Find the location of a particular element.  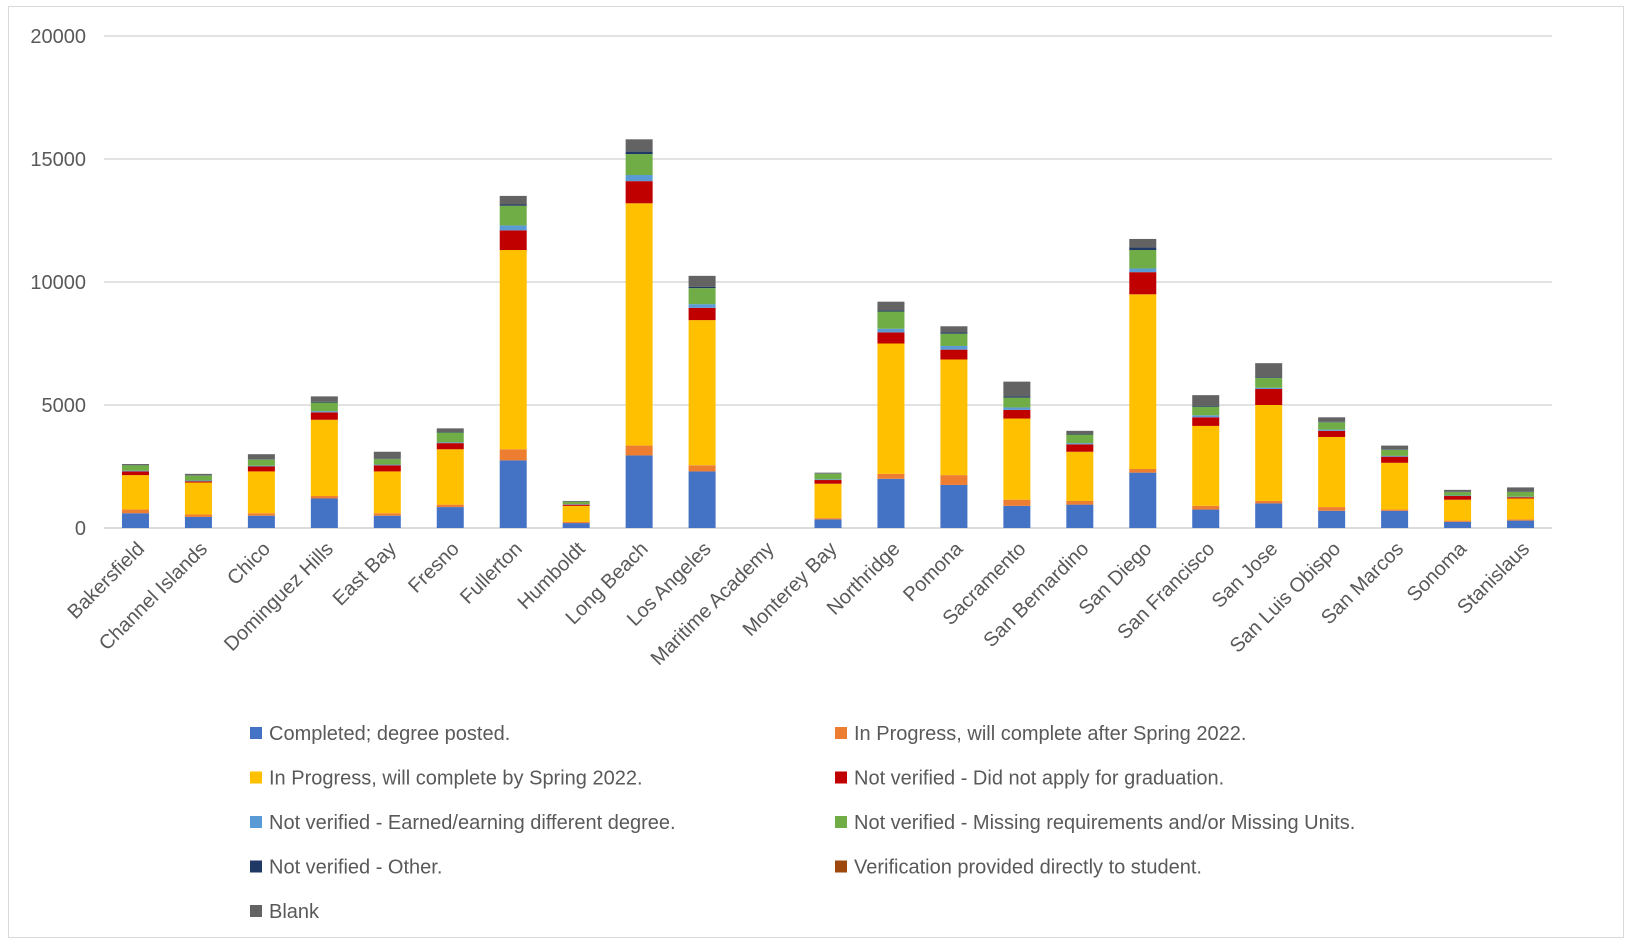

y-tick-label: 0 is located at coordinates (80, 529).